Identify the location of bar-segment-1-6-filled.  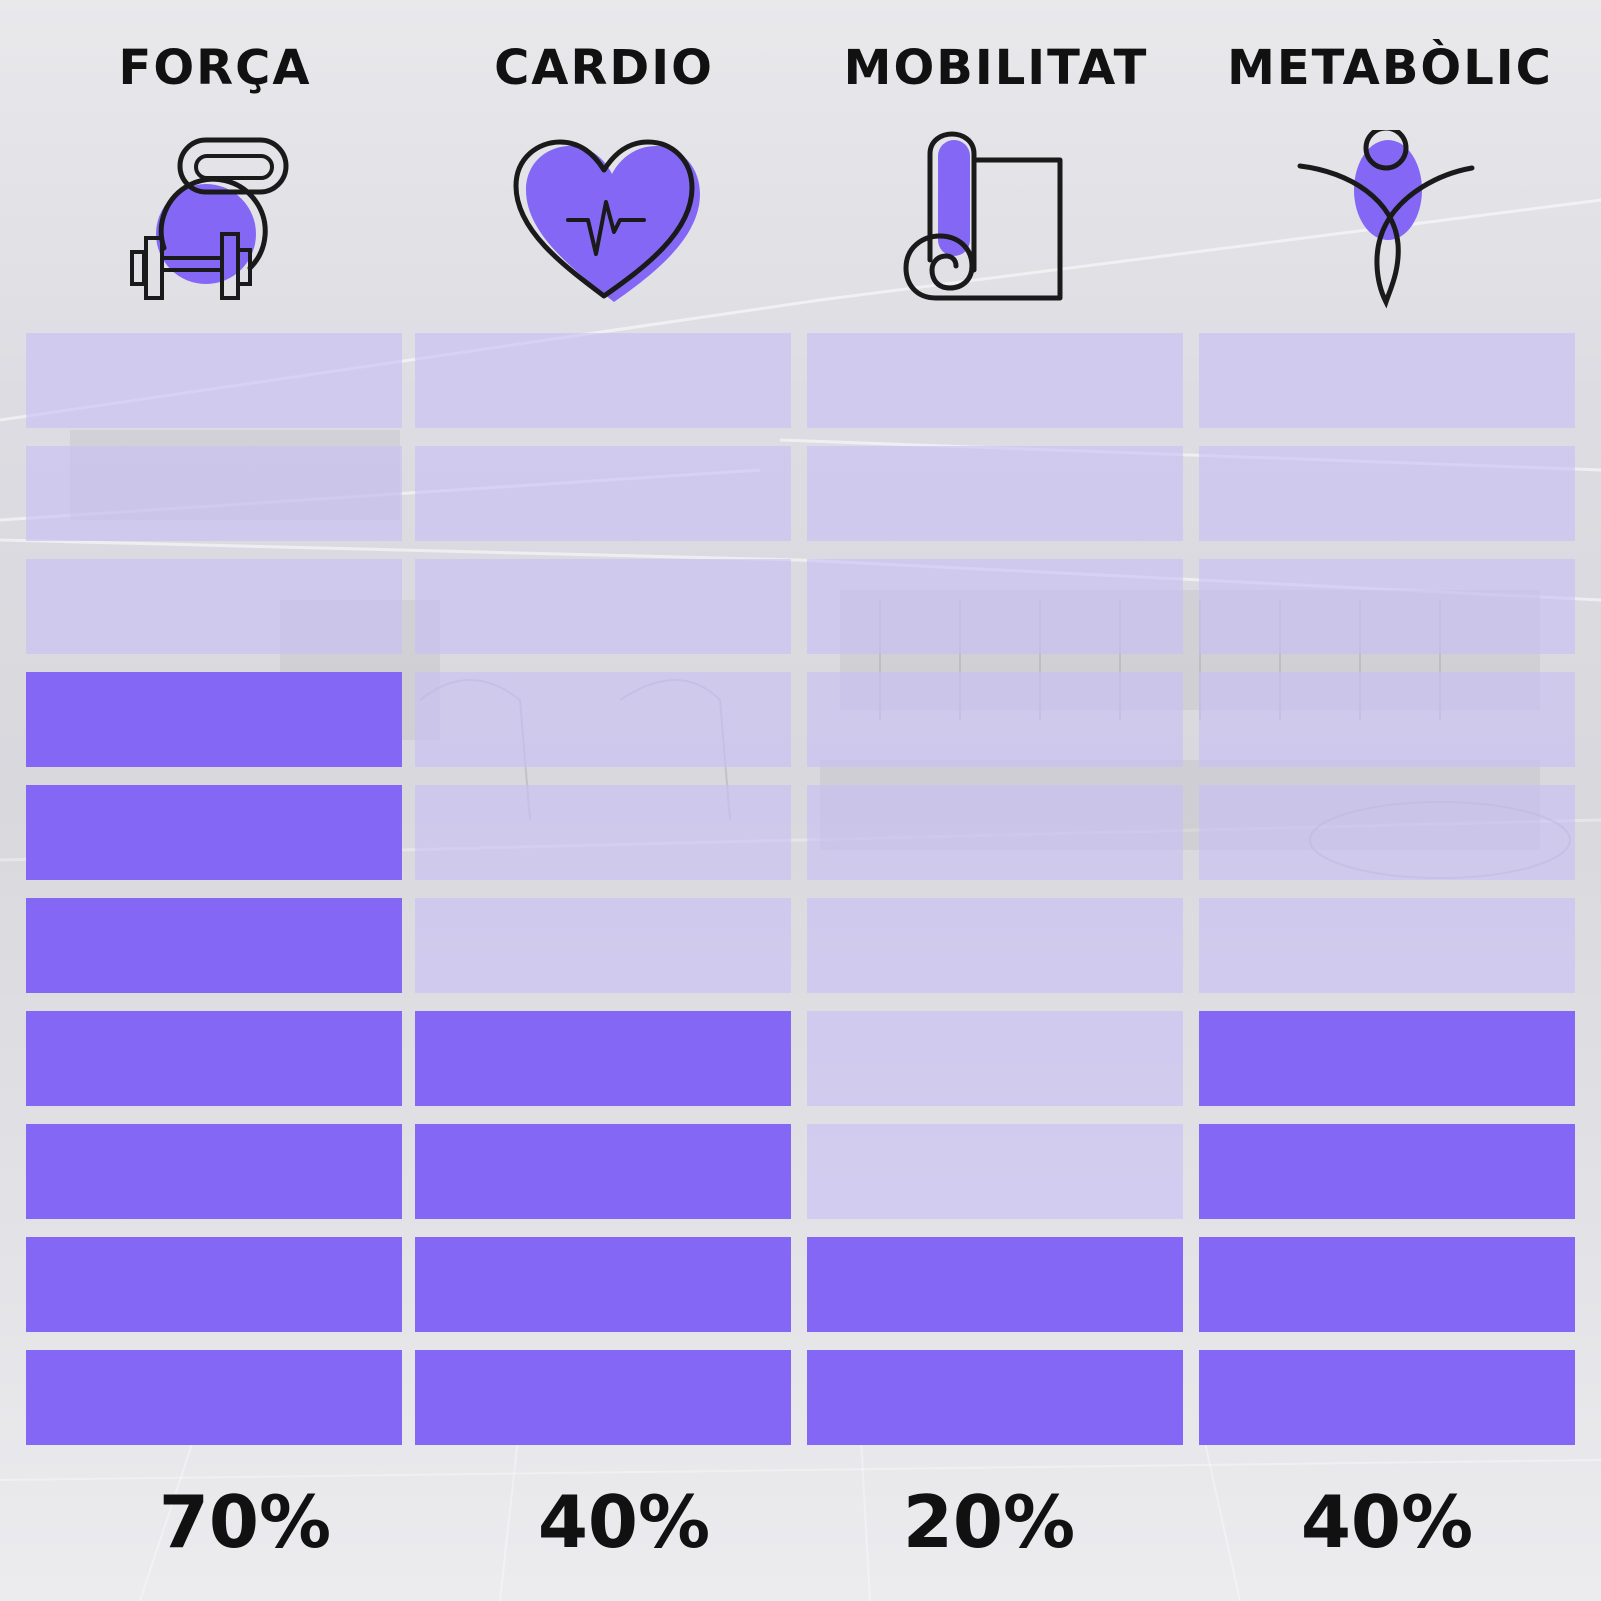
(214, 832).